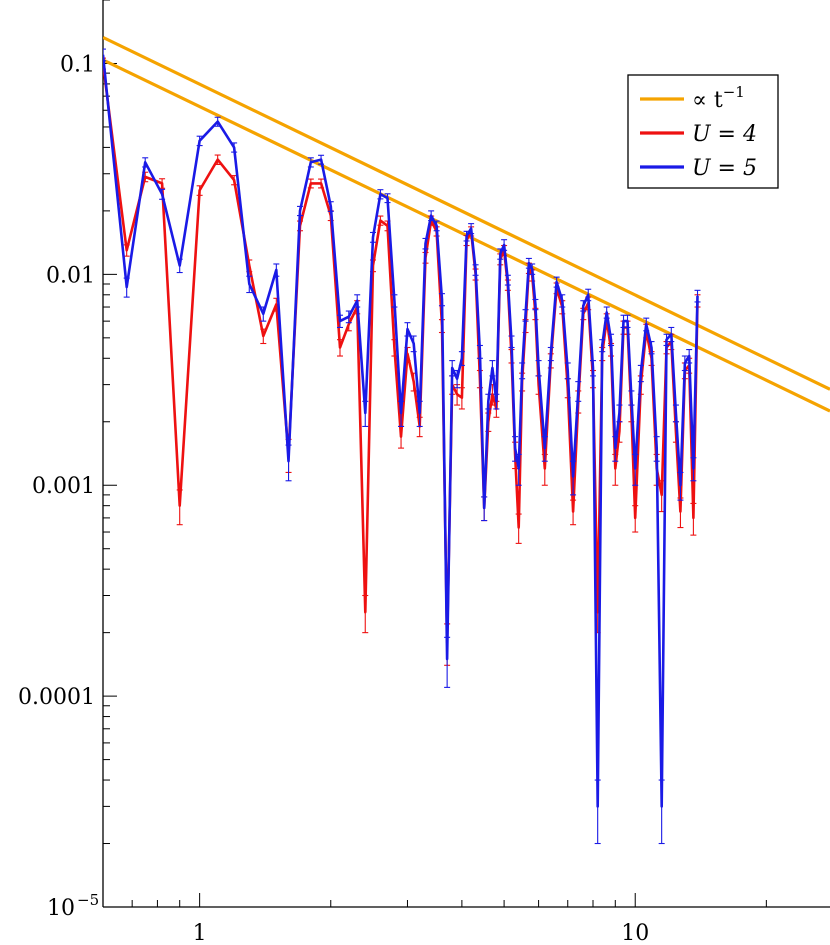 This screenshot has width=830, height=945. Describe the element at coordinates (724, 168) in the screenshot. I see `legend-label-u5: U = 5` at that location.